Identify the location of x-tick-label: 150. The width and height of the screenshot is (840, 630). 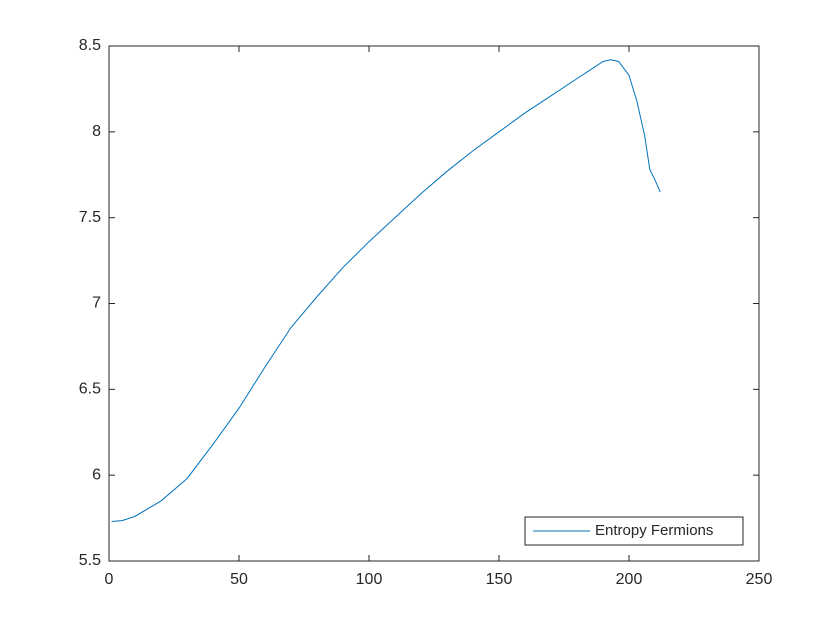
(499, 579).